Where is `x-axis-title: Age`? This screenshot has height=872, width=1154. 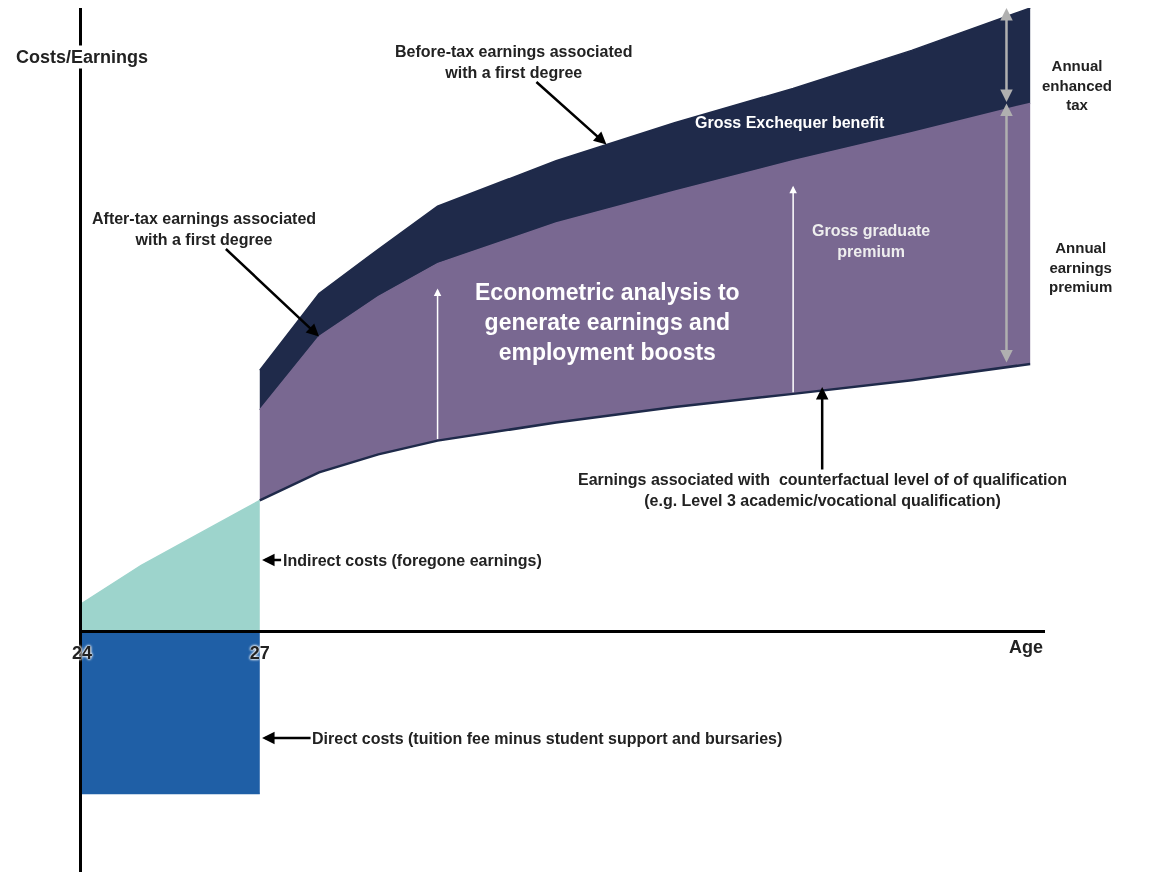
x-axis-title: Age is located at coordinates (1026, 647).